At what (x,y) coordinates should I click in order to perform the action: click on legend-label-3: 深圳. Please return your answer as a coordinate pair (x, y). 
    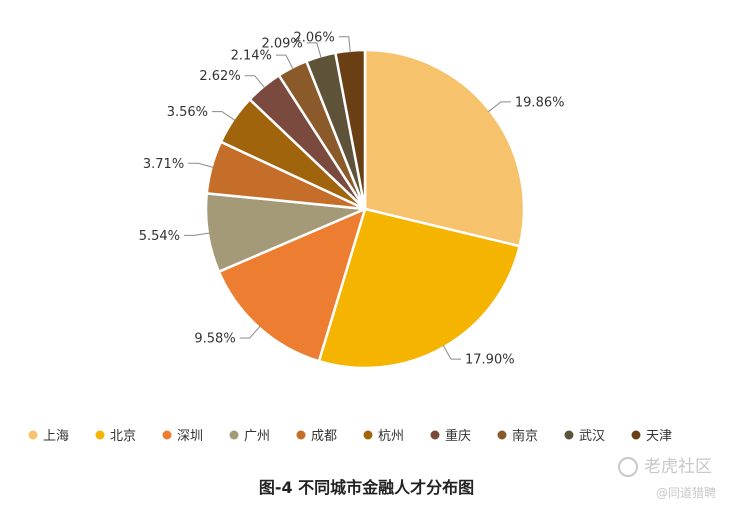
    Looking at the image, I should click on (190, 436).